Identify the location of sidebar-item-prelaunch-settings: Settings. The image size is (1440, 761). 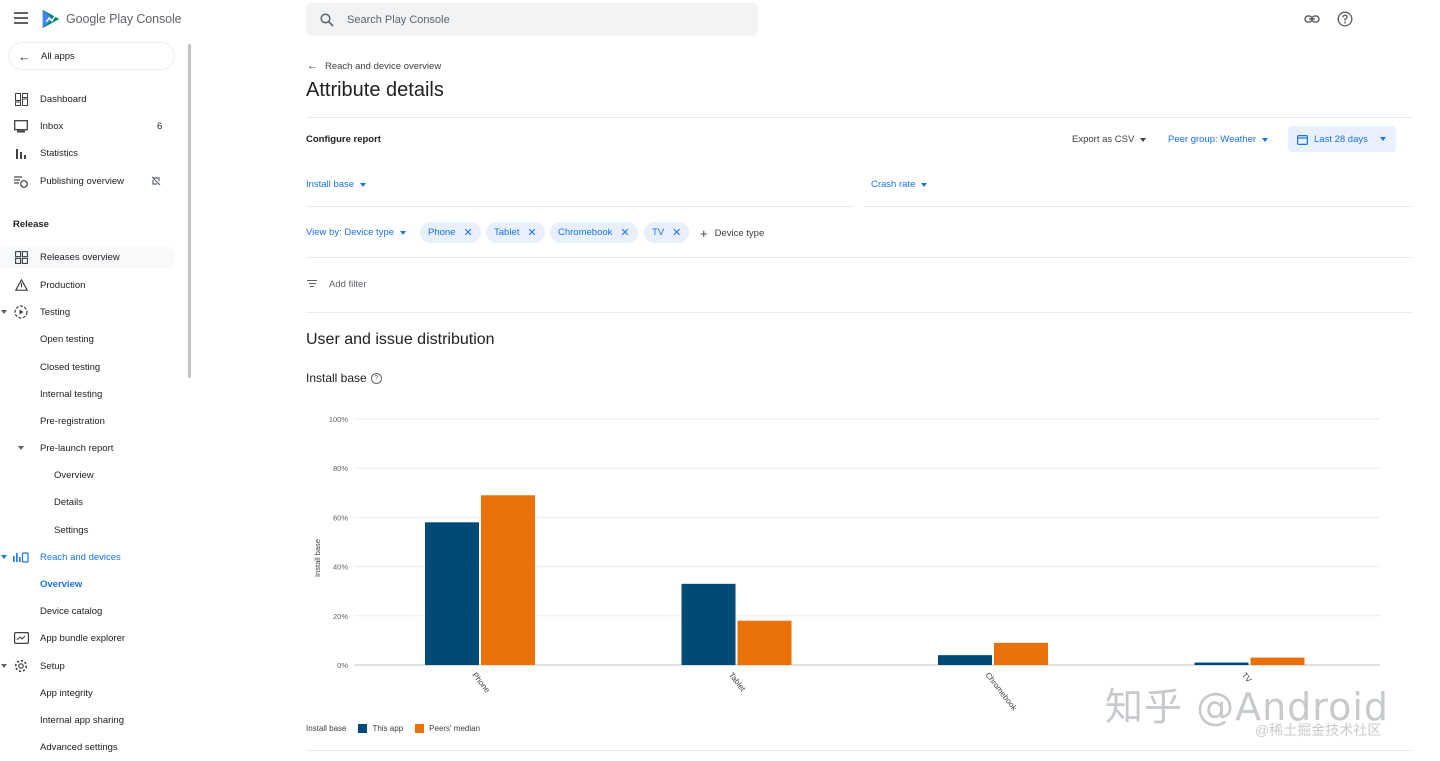
(87, 530).